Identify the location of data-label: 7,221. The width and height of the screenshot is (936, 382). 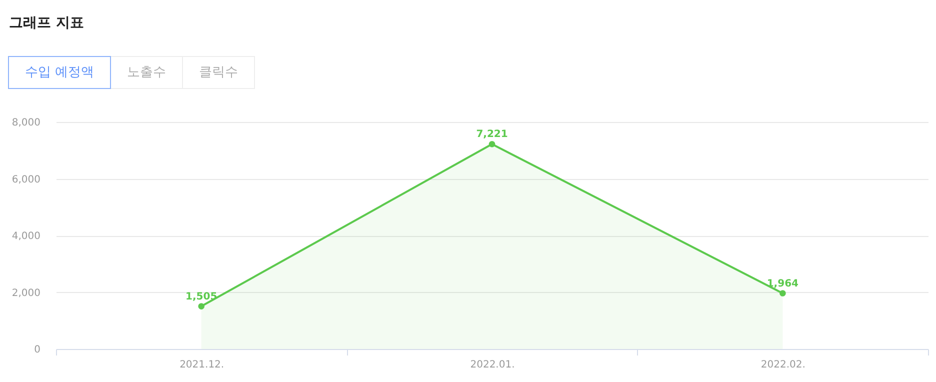
(492, 134).